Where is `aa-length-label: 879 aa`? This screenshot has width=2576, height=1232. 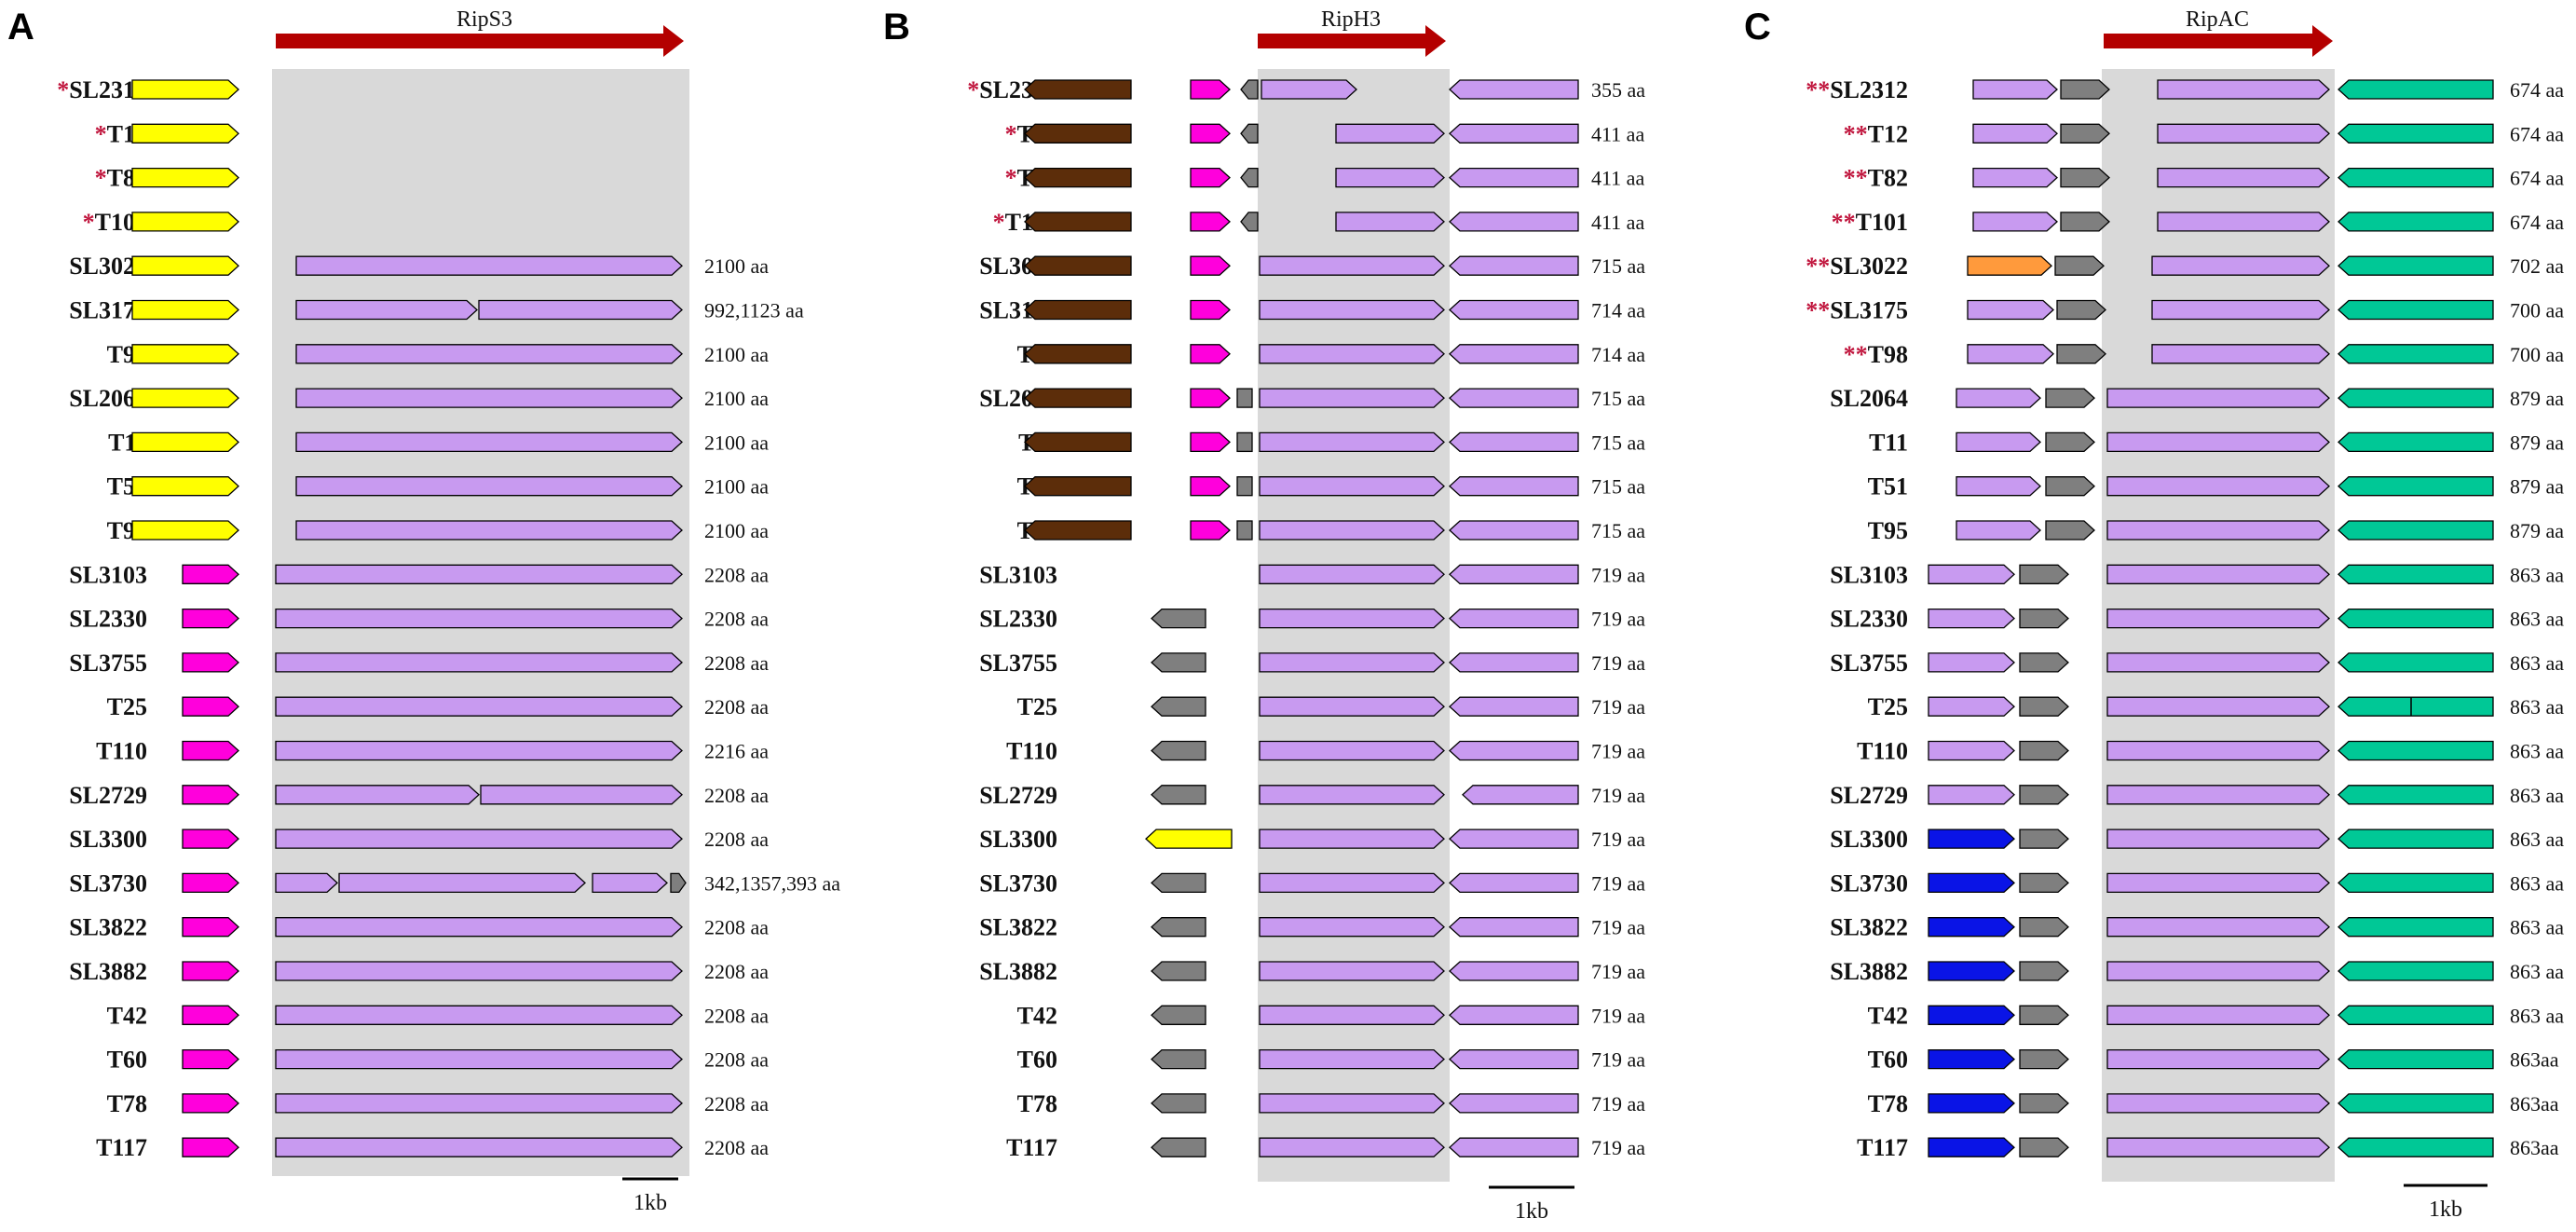 aa-length-label: 879 aa is located at coordinates (2537, 398).